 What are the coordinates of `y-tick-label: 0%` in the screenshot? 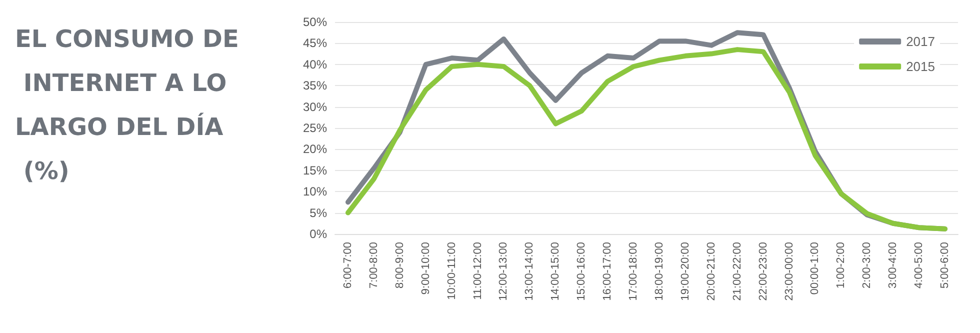 It's located at (319, 234).